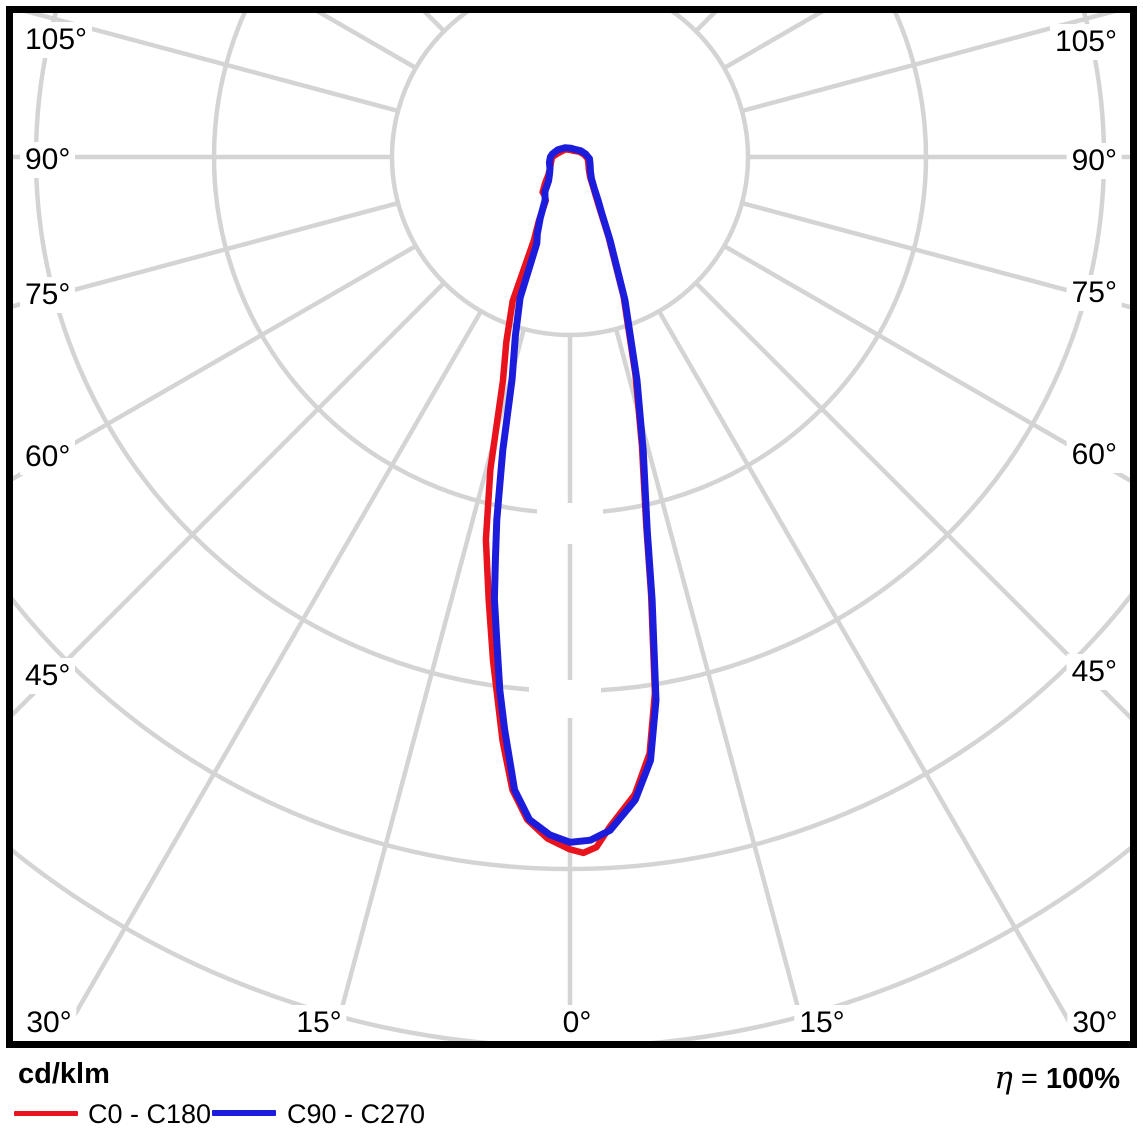  What do you see at coordinates (49, 1023) in the screenshot?
I see `angle-label-bottom-30l: 30°` at bounding box center [49, 1023].